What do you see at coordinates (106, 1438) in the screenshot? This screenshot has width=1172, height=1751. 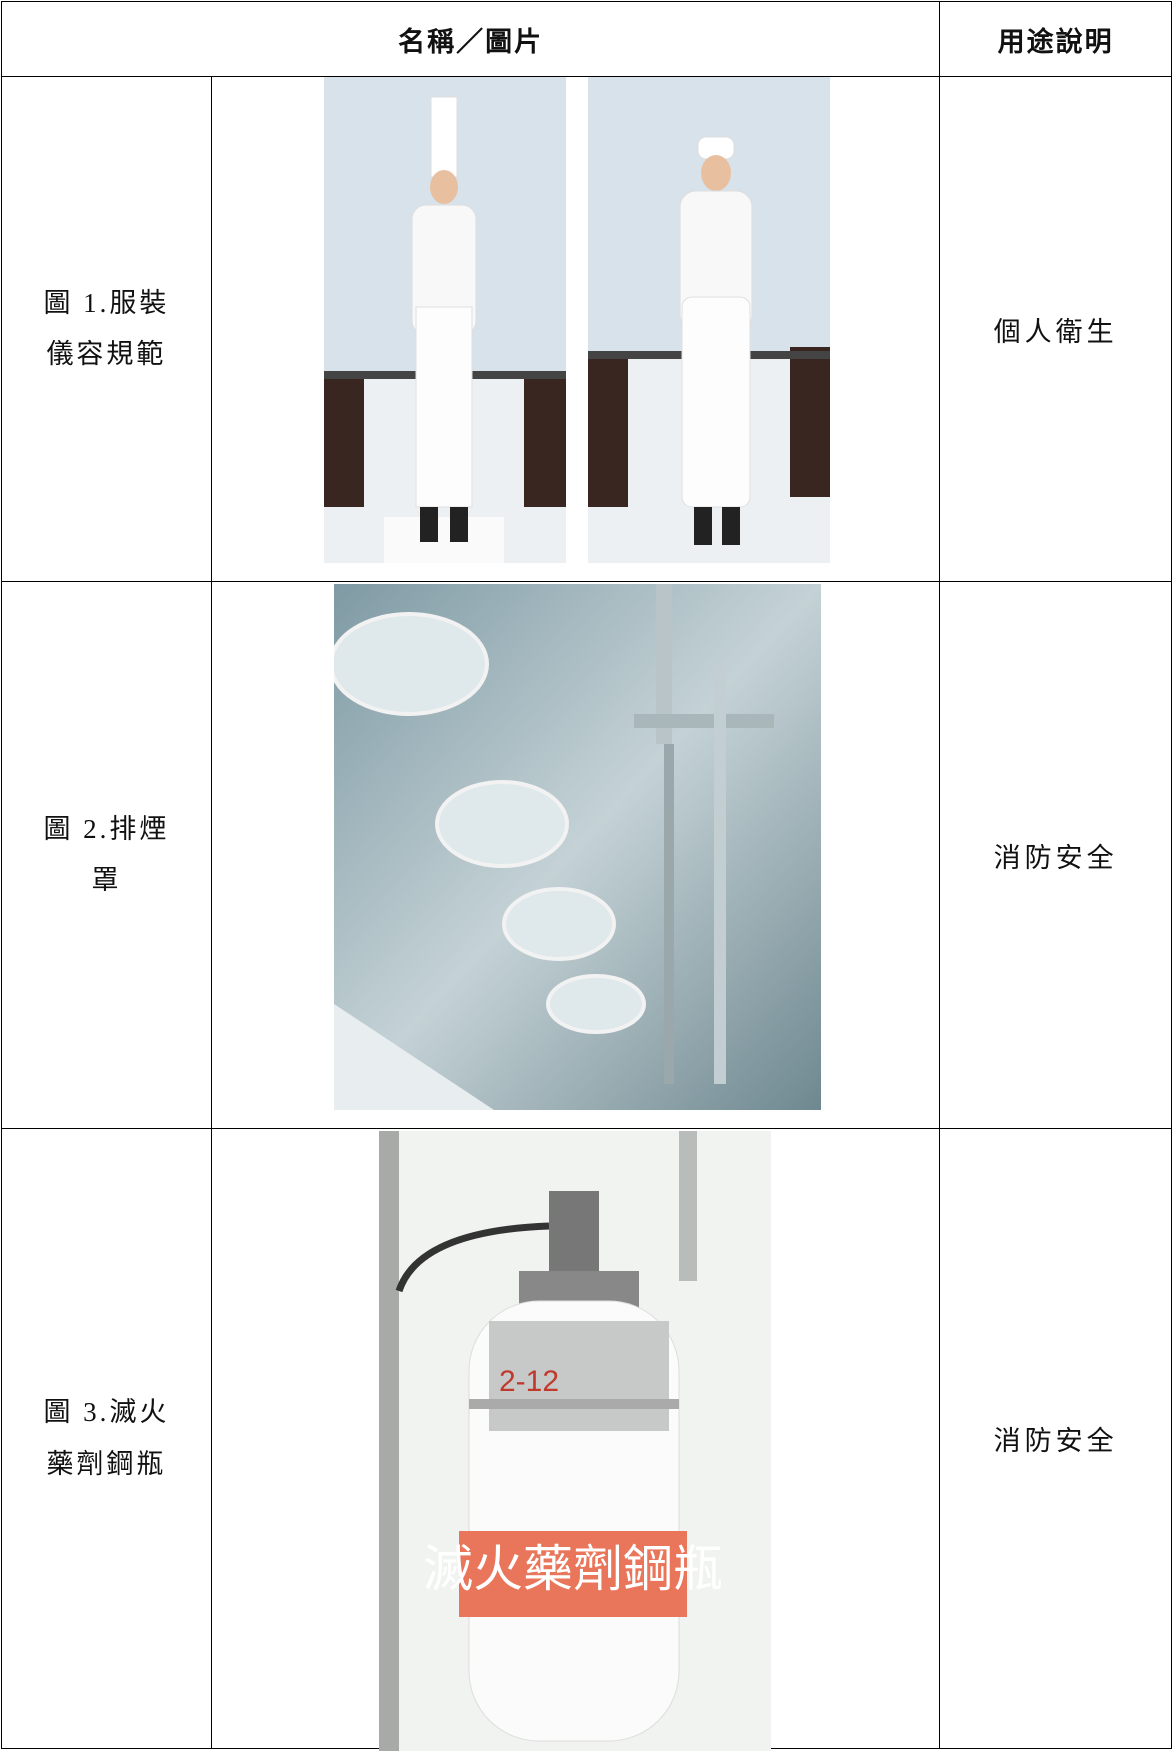 I see `name-cell: 圖 3.滅火藥劑鋼瓶` at bounding box center [106, 1438].